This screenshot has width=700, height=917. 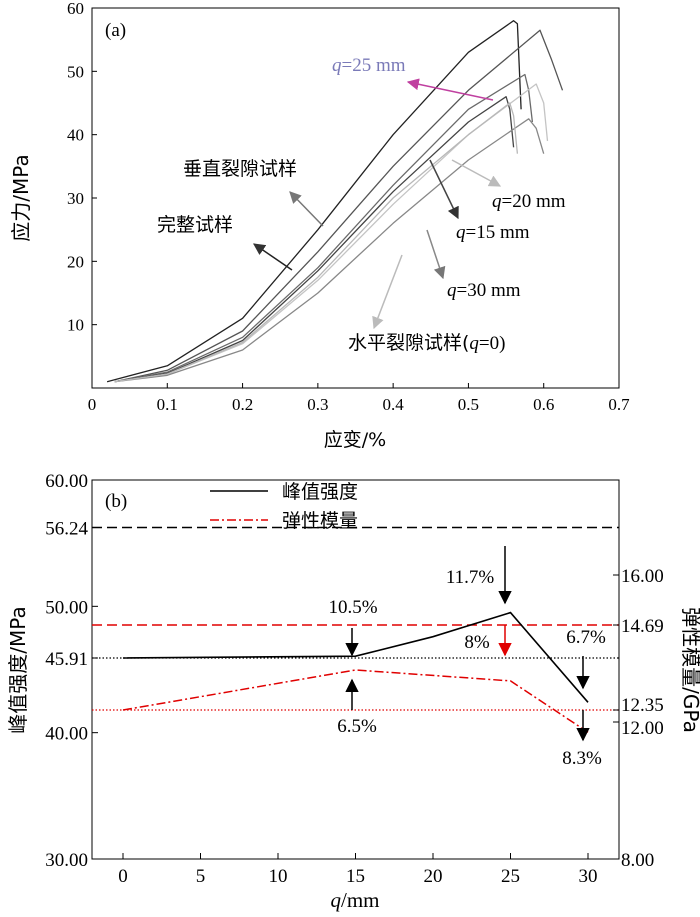 What do you see at coordinates (461, 232) in the screenshot?
I see `annotation-q15-var: q` at bounding box center [461, 232].